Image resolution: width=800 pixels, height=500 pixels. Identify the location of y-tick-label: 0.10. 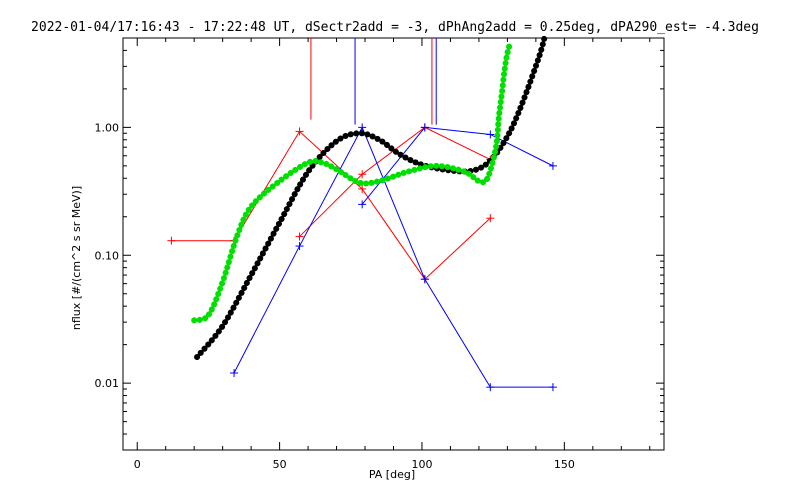
(107, 255).